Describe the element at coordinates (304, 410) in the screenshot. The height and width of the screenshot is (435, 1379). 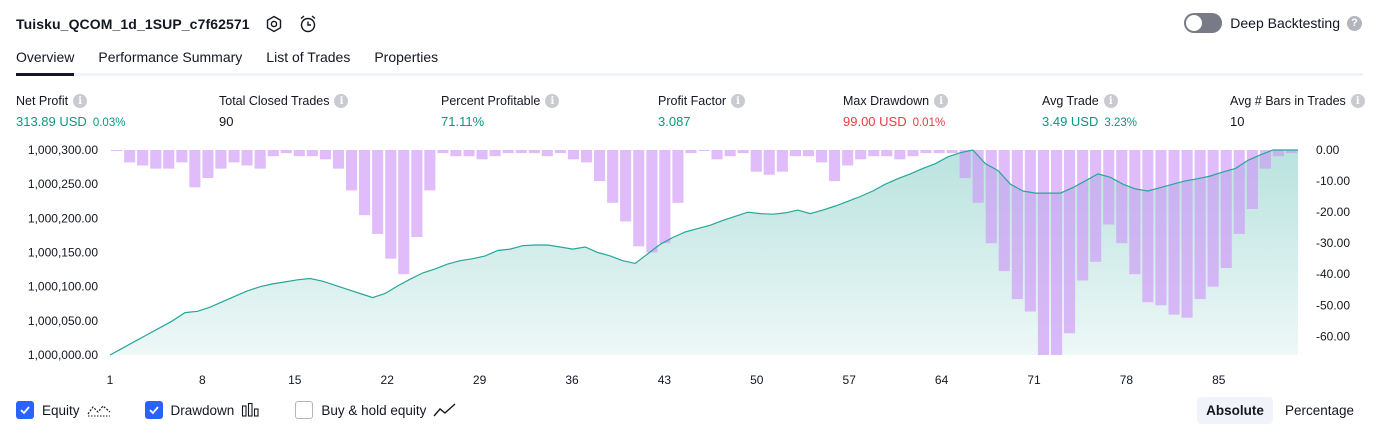
I see `buy-hold-checkbox` at that location.